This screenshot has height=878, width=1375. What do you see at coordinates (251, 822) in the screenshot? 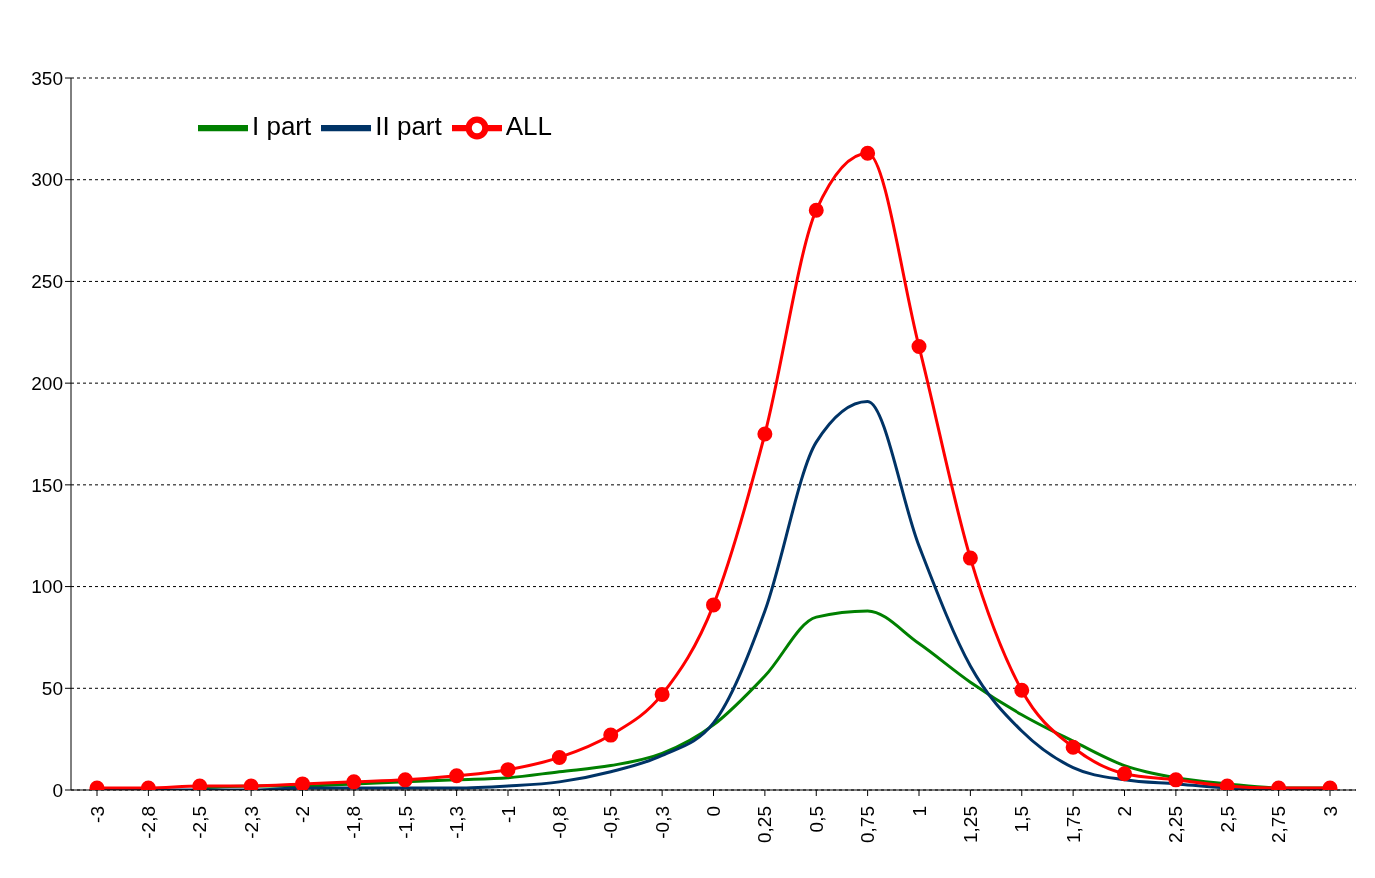
I see `x-tick-label: -2,3` at bounding box center [251, 822].